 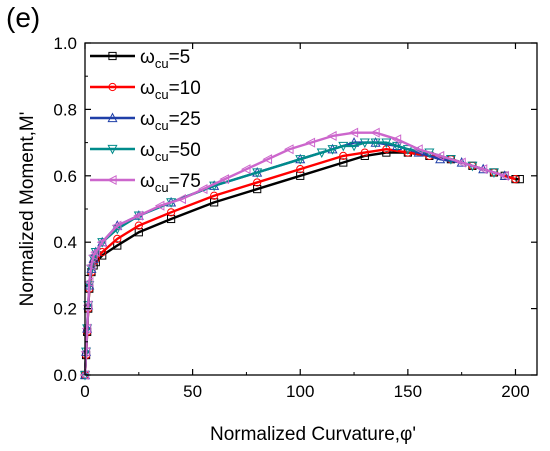 I want to click on legend-entry-4: ωcu=50, so click(x=145, y=152).